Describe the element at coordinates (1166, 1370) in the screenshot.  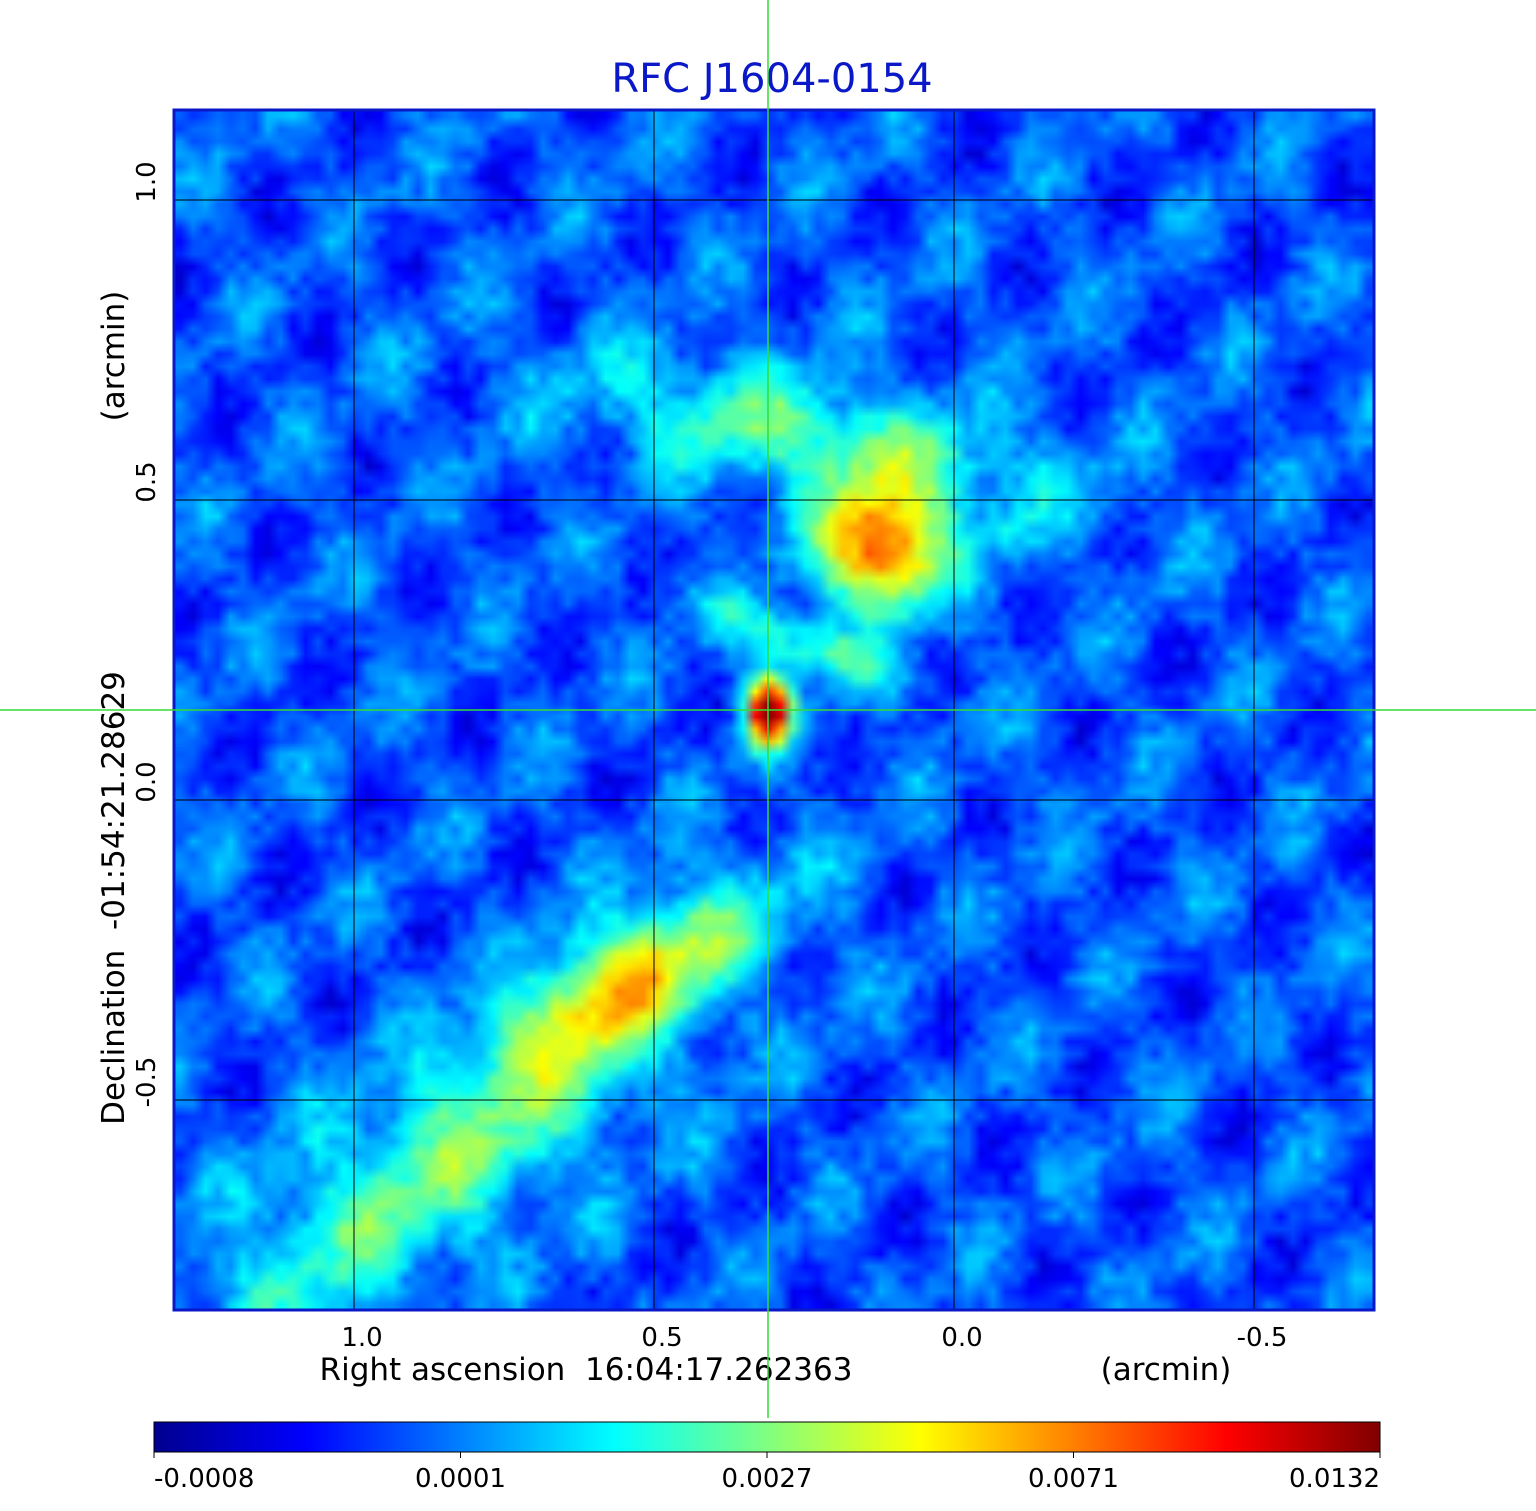
I see `x-axis-unit: (arcmin)` at that location.